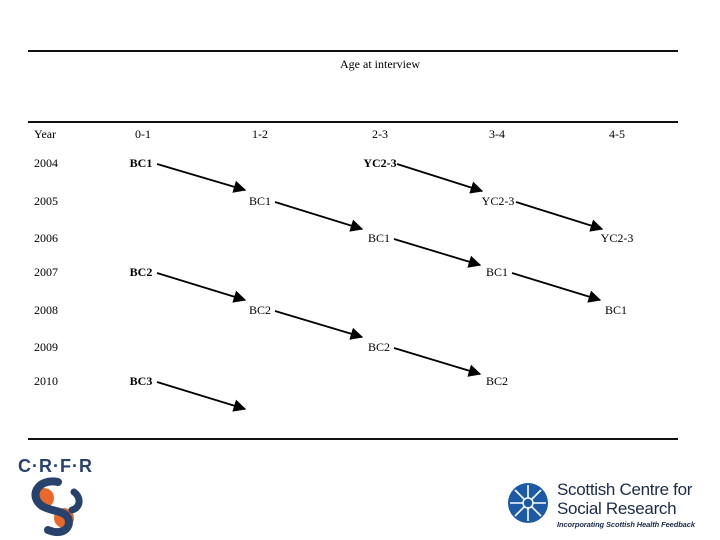  Describe the element at coordinates (260, 201) in the screenshot. I see `cell-2005-bc1: BC1` at that location.